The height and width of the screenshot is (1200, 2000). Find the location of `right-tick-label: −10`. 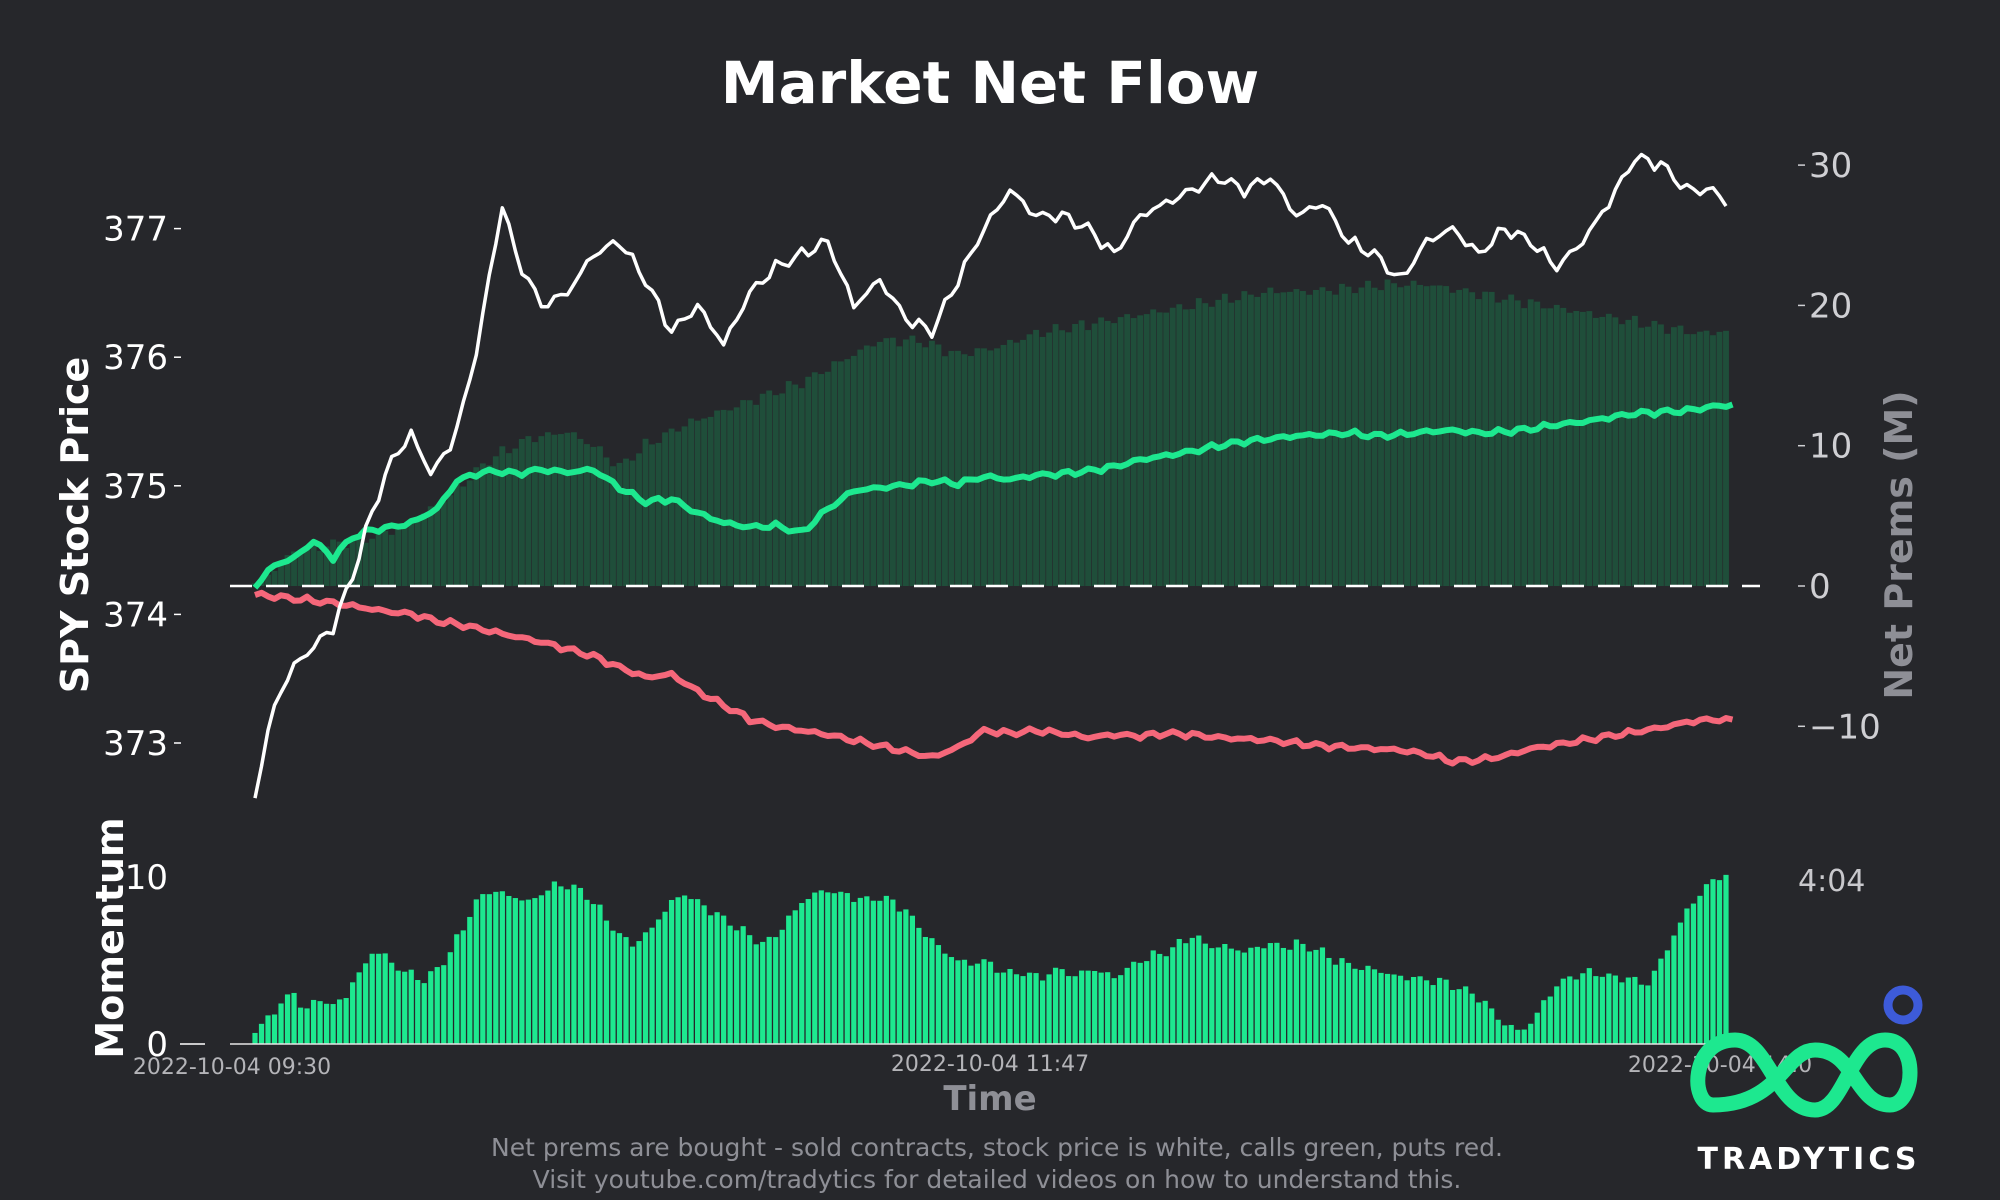

right-tick-label: −10 is located at coordinates (1845, 727).